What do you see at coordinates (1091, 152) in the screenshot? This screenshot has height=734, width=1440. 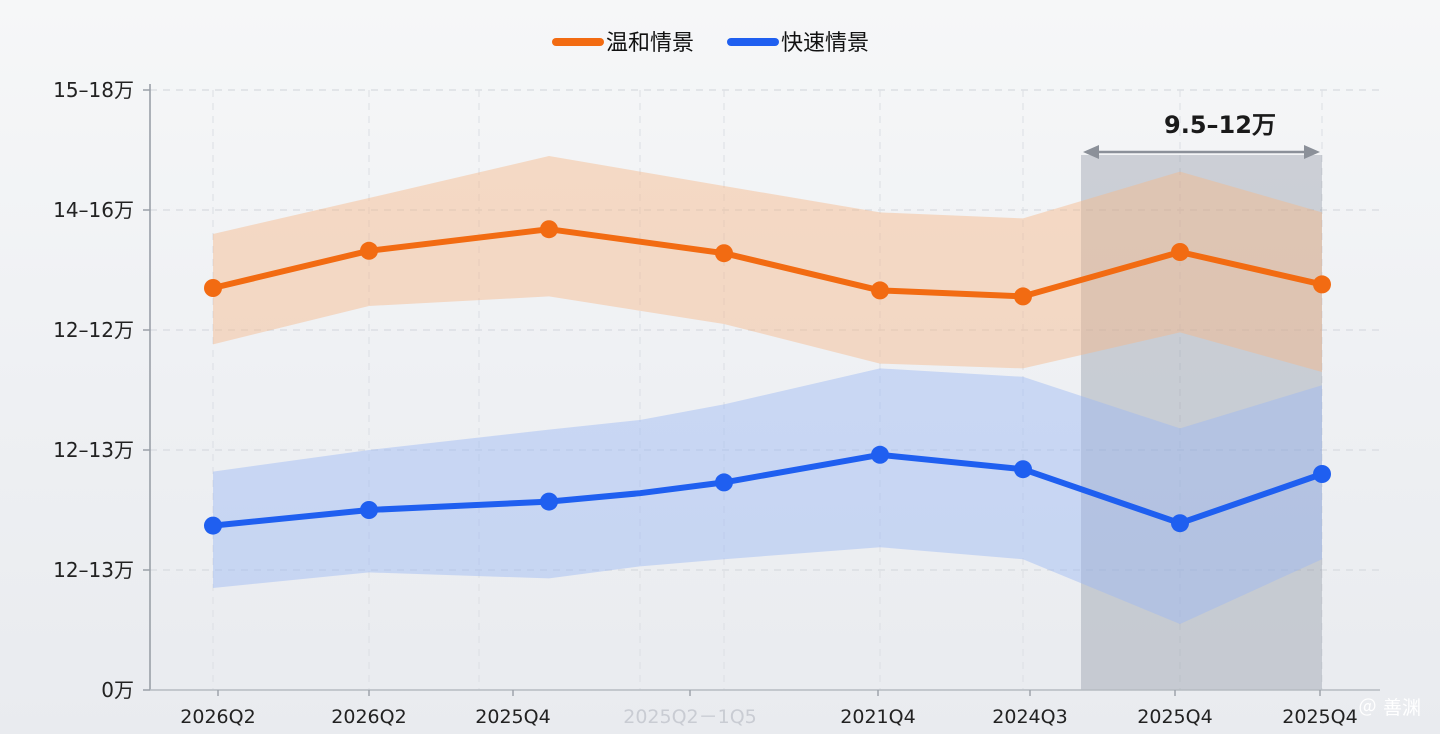 I see `annotation-arrow-head-left` at bounding box center [1091, 152].